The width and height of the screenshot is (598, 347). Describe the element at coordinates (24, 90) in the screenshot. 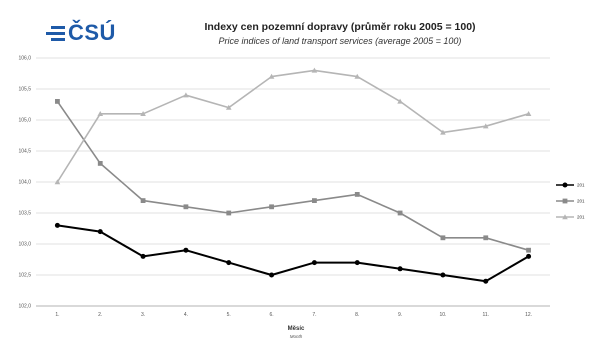

I see `y-tick-label: 105,5` at that location.